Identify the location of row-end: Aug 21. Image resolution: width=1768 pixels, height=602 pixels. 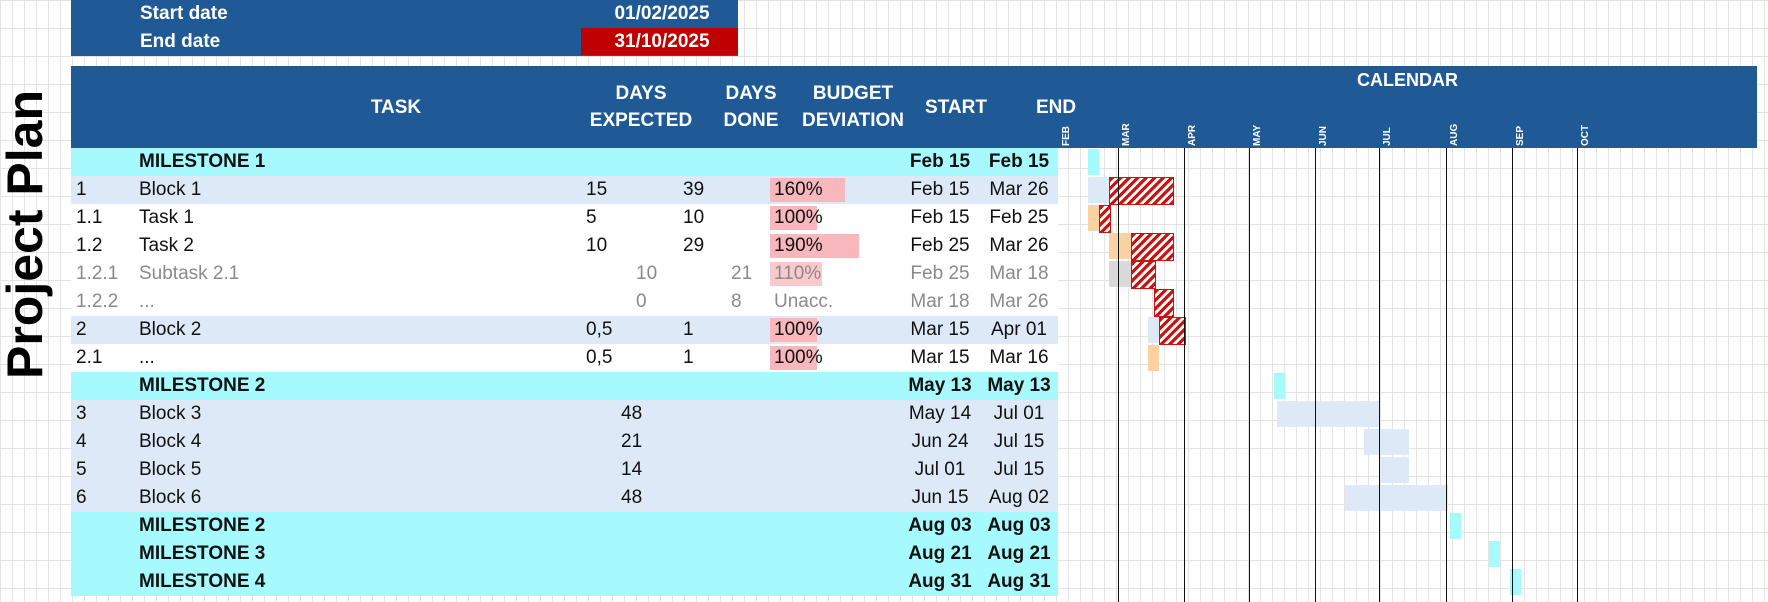
(1019, 553).